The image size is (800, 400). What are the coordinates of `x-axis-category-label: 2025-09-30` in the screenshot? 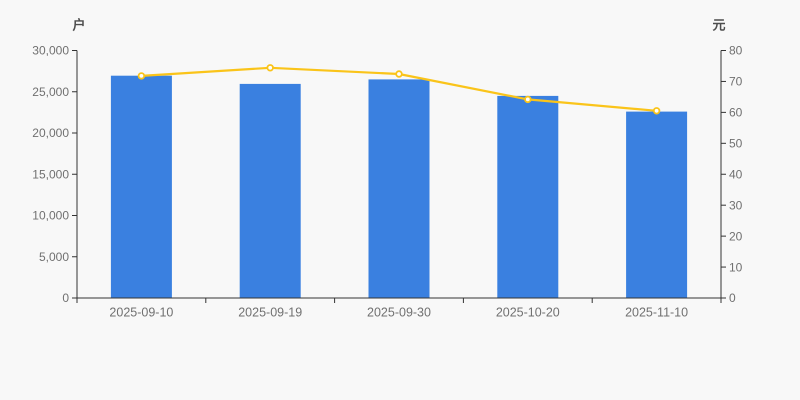 It's located at (399, 312).